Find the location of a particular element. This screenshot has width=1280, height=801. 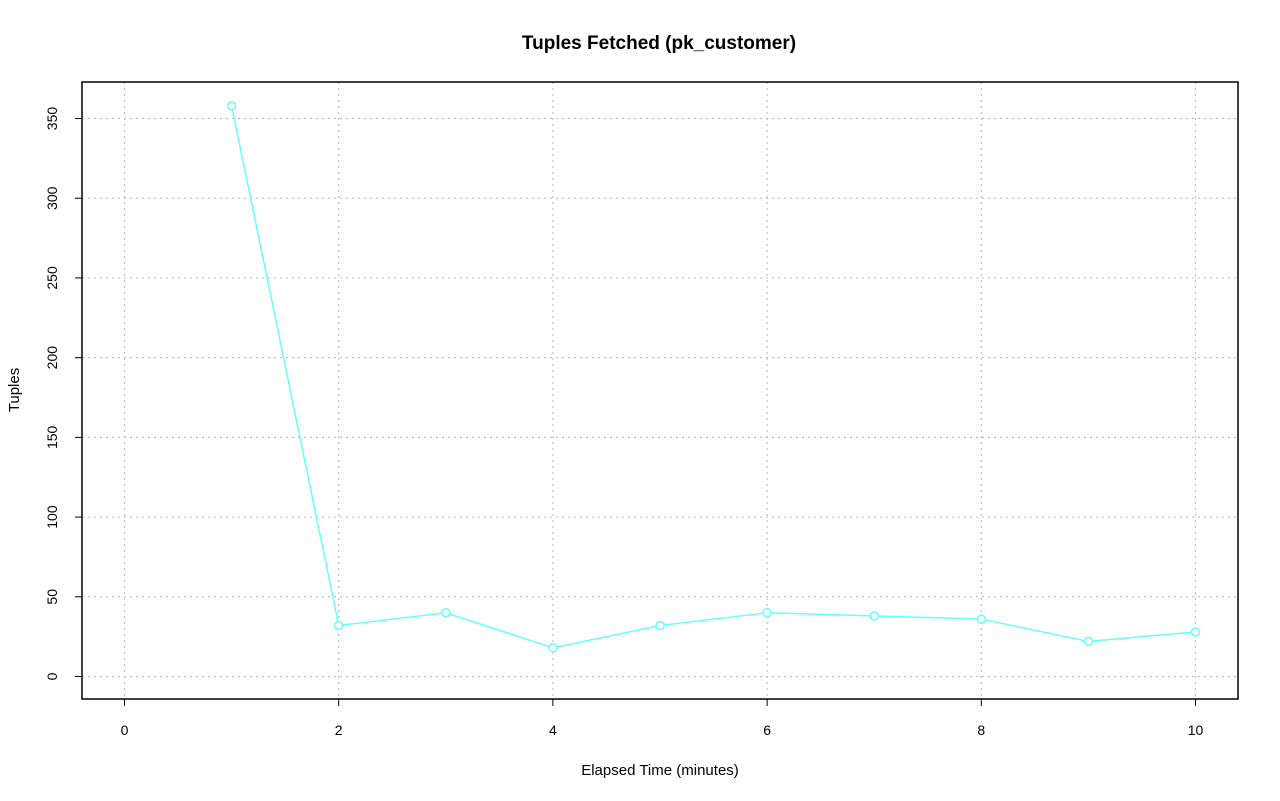

y-tick-label: 300 is located at coordinates (52, 198).